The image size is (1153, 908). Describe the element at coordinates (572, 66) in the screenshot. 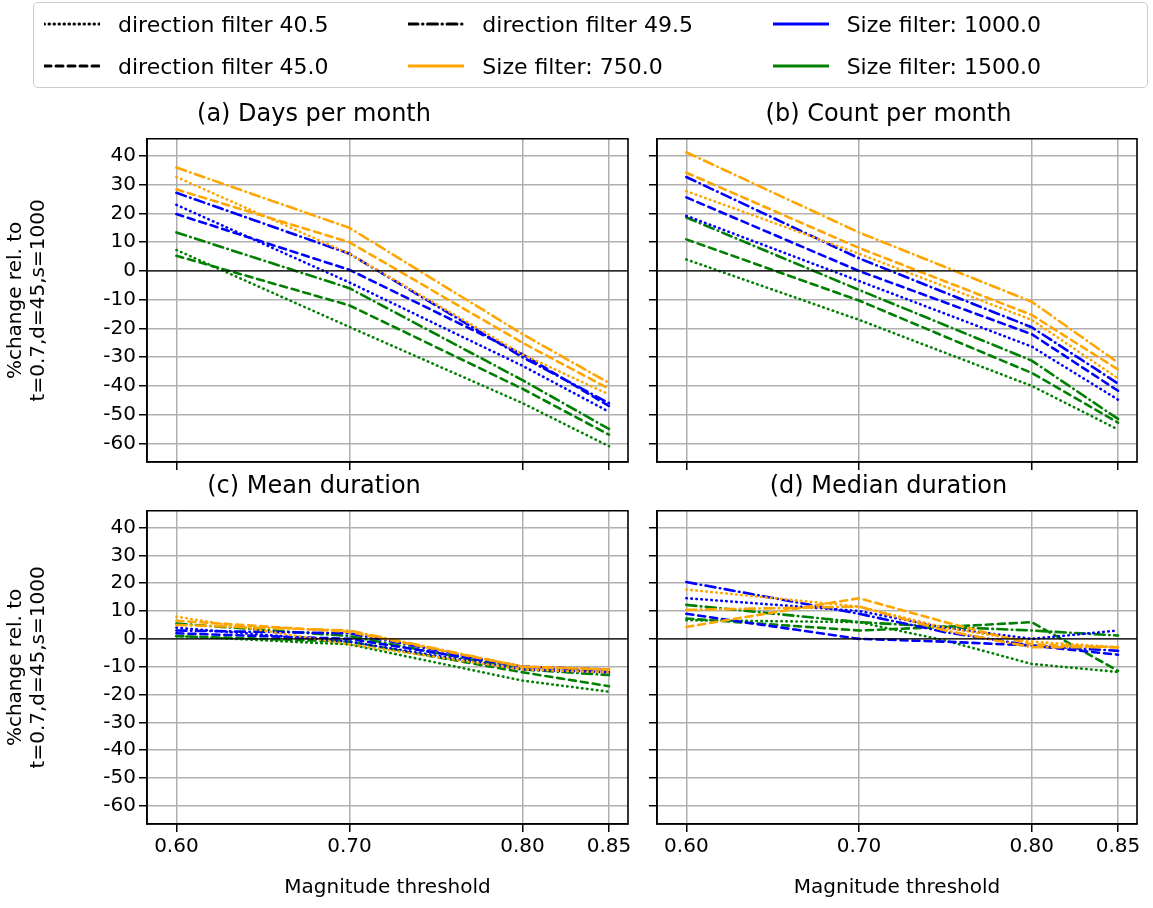

I see `legend-label: Size filter: 750.0` at that location.